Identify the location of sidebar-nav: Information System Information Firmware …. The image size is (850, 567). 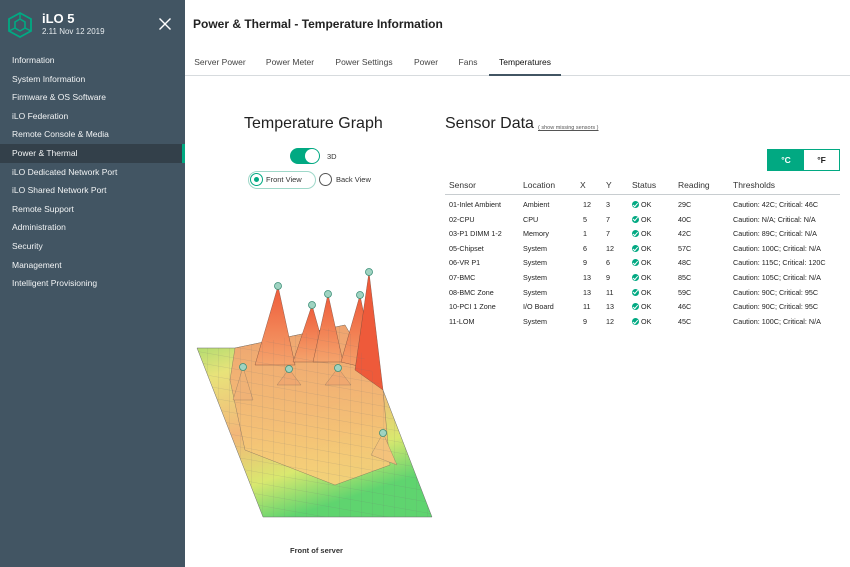
(92, 172).